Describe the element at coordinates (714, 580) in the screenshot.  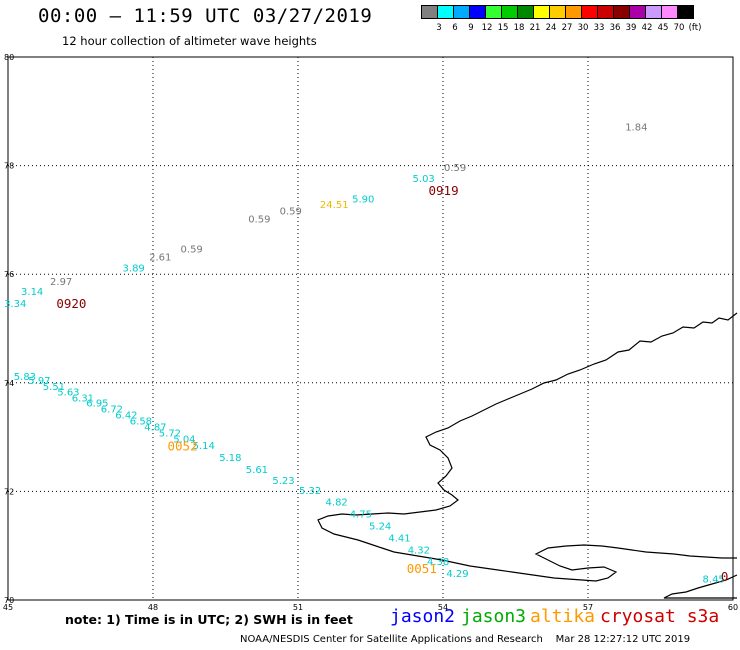
I see `swh-value-label: 8.45` at that location.